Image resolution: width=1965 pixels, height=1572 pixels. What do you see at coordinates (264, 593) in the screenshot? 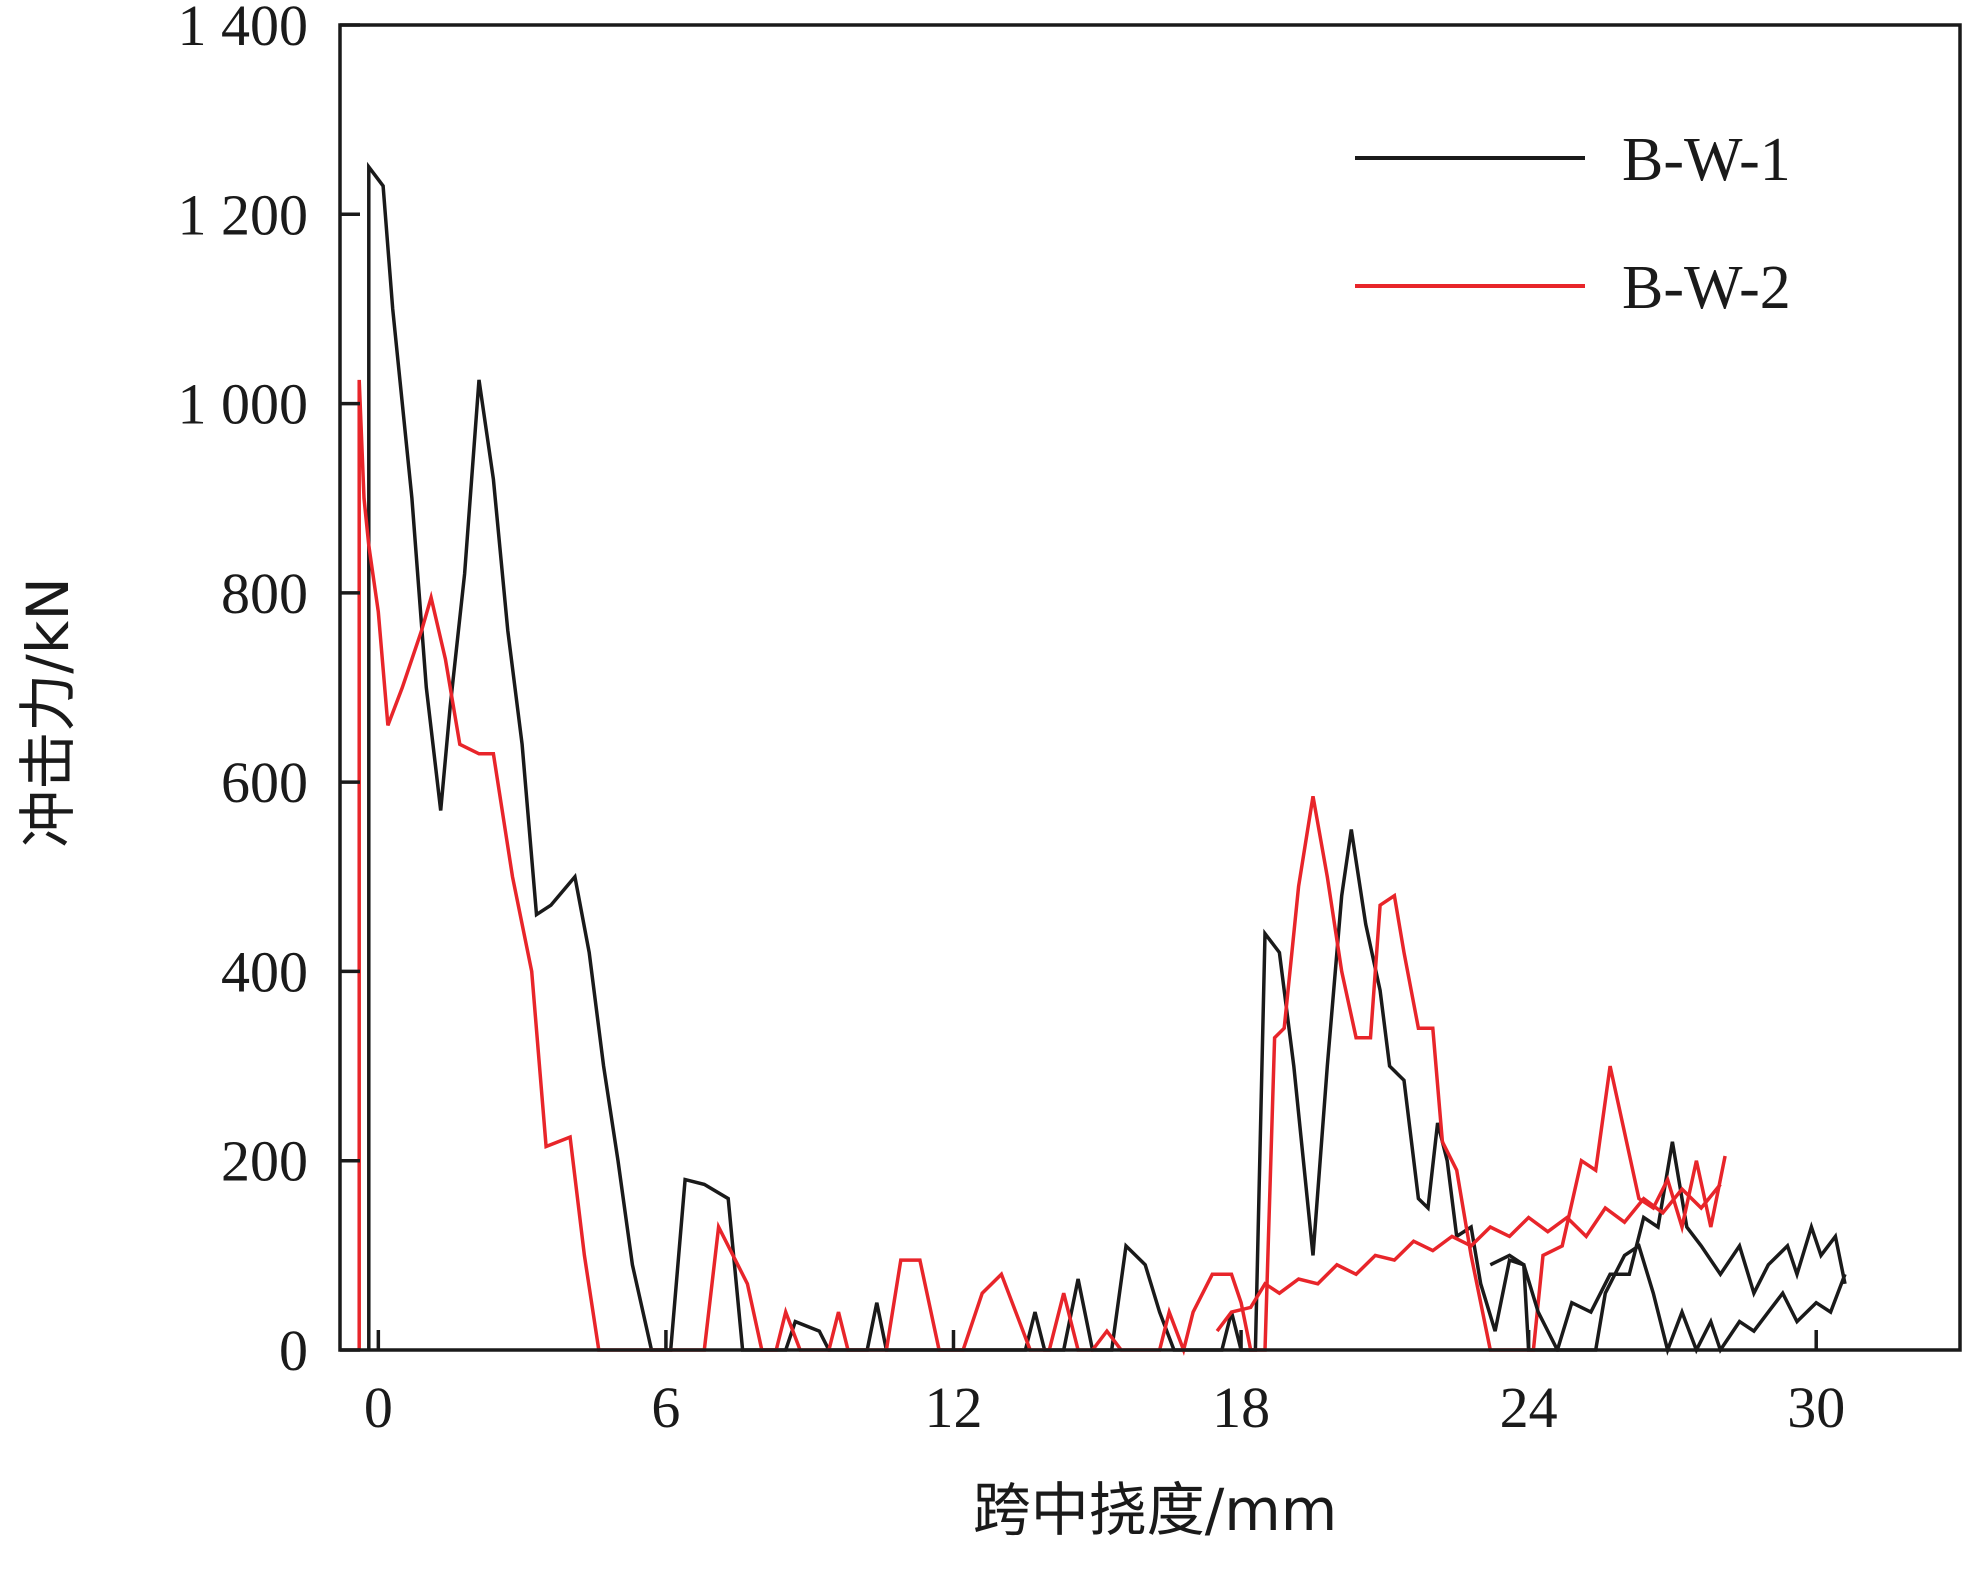
I see `y-tick-label: 800` at bounding box center [264, 593].